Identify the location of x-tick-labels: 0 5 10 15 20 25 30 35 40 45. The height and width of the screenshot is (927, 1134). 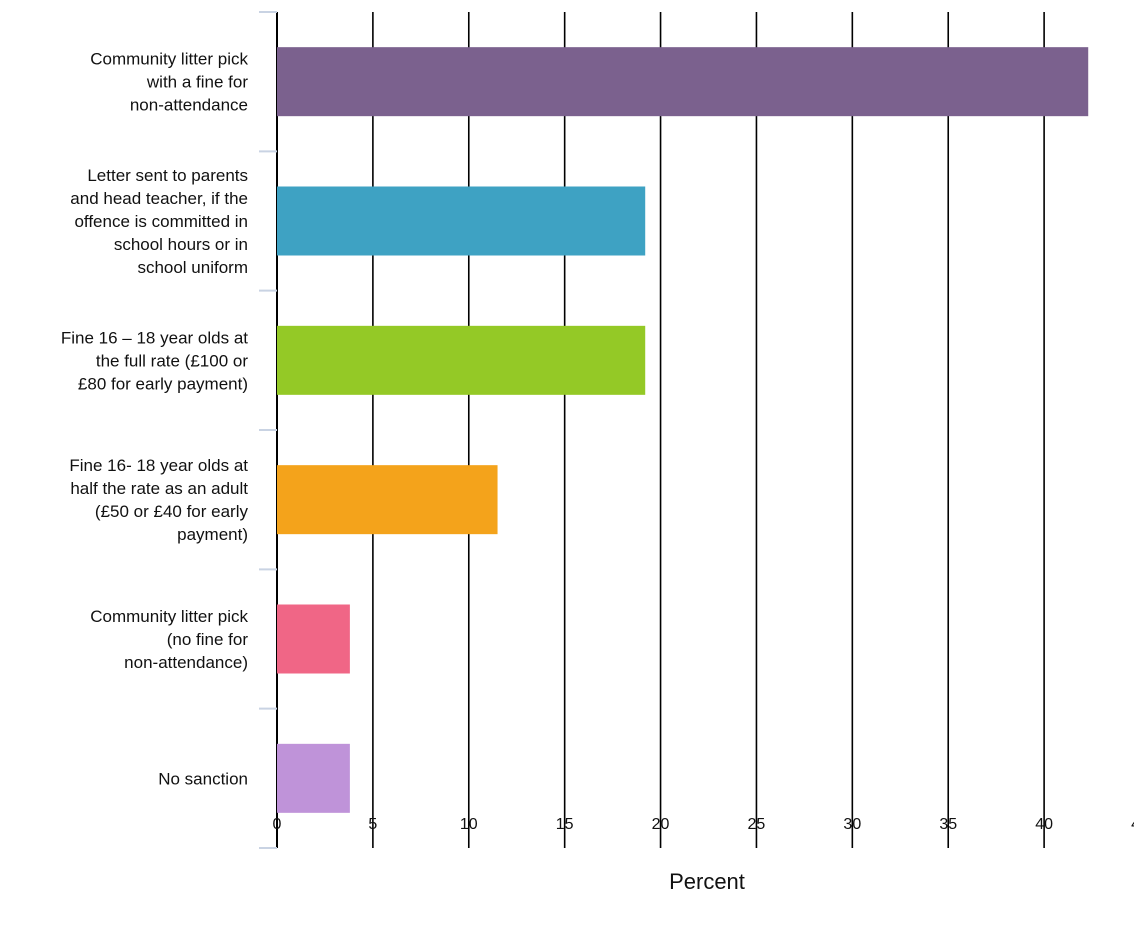
(703, 824).